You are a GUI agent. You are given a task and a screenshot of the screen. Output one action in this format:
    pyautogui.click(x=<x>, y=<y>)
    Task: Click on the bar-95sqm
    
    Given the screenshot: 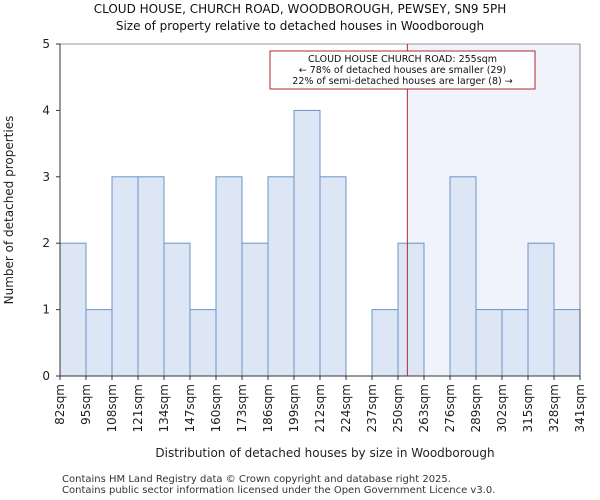 What is the action you would take?
    pyautogui.click(x=99, y=343)
    